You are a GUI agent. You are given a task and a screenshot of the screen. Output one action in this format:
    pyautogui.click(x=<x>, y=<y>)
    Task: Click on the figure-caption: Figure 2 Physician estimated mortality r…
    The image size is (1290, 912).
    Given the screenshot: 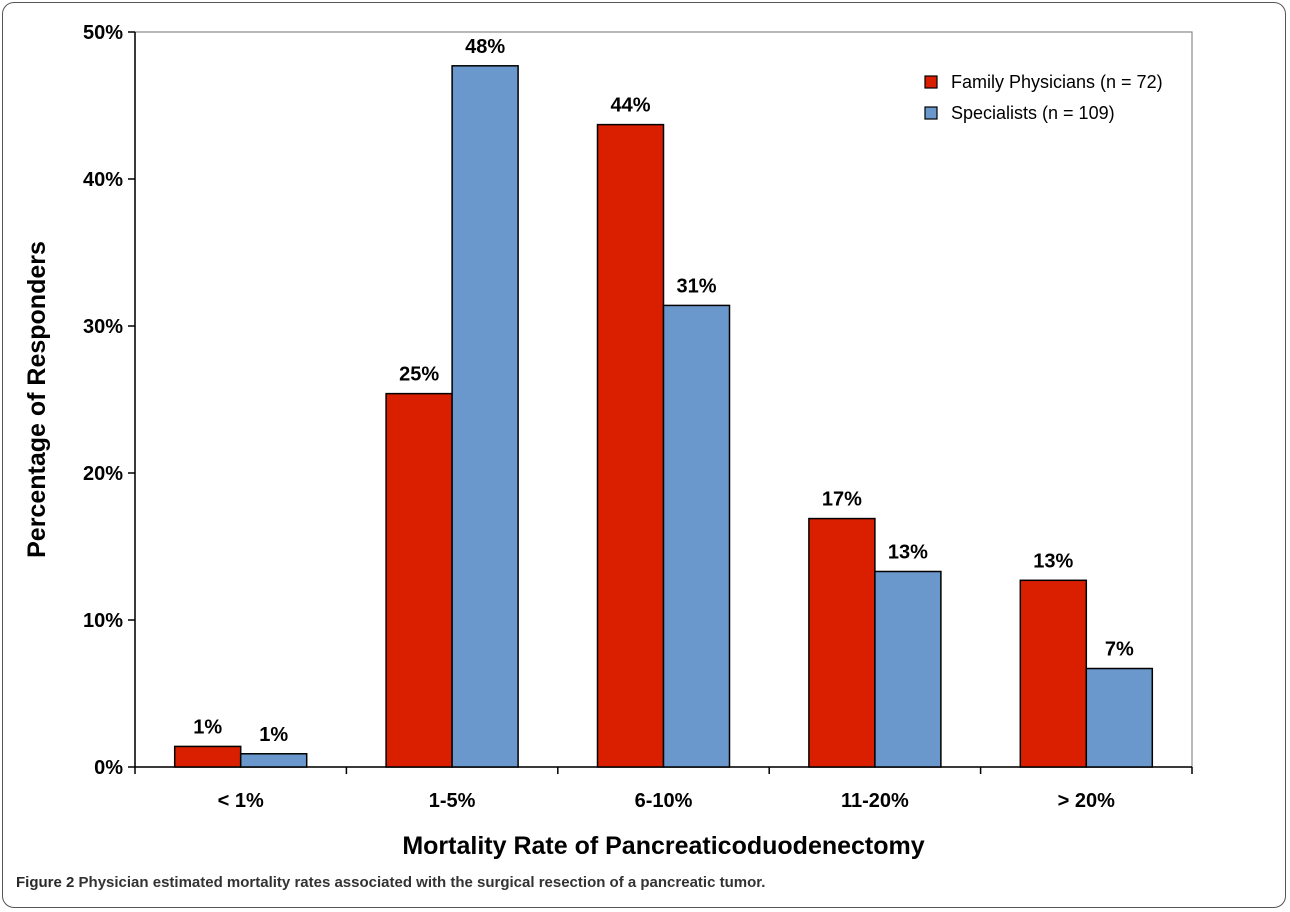 What is the action you would take?
    pyautogui.click(x=390, y=882)
    